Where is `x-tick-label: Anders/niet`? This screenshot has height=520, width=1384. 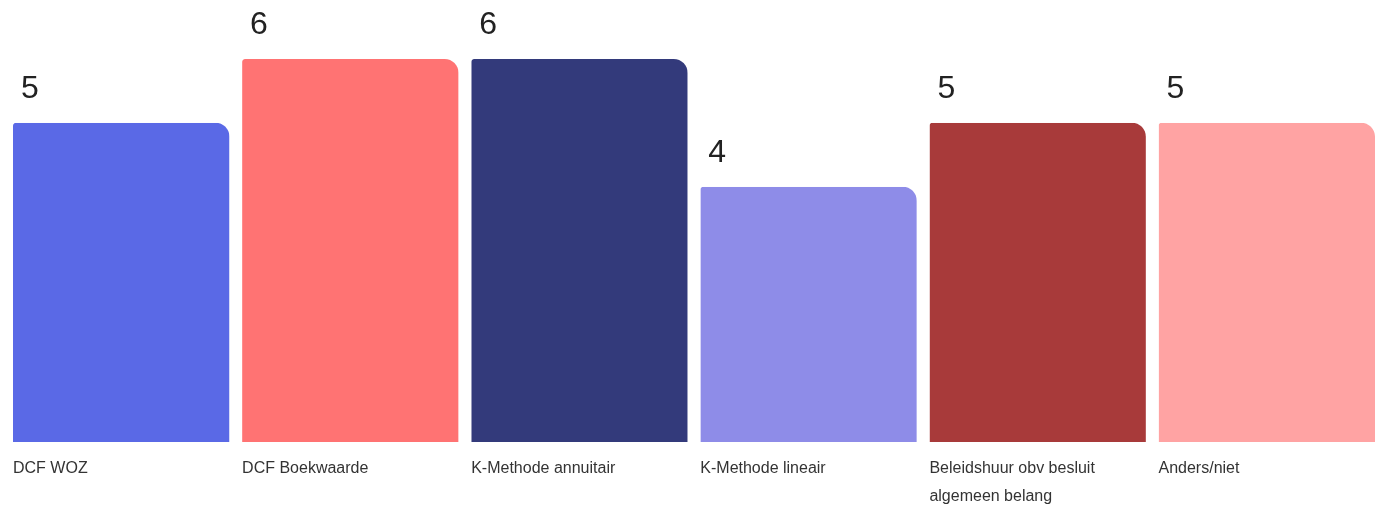
x-tick-label: Anders/niet is located at coordinates (1199, 467).